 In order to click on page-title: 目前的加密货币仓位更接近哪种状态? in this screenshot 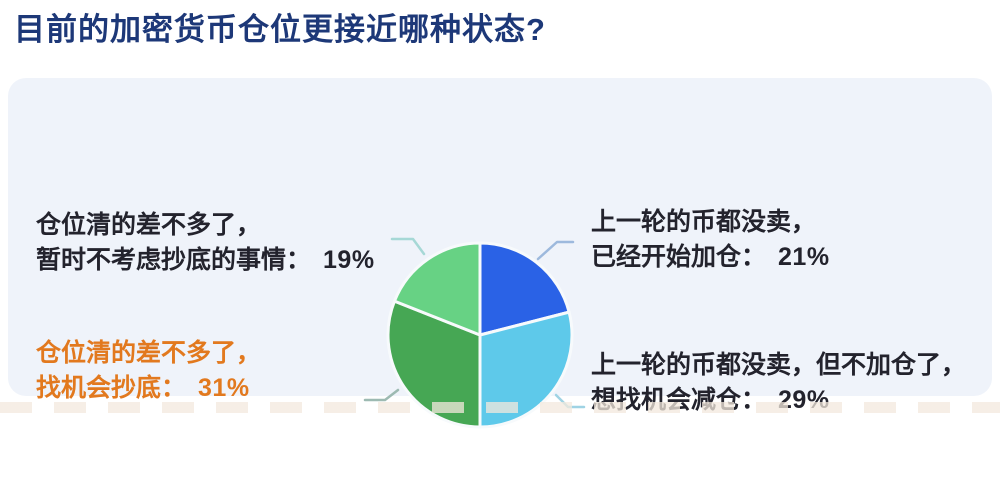, I will do `click(280, 29)`.